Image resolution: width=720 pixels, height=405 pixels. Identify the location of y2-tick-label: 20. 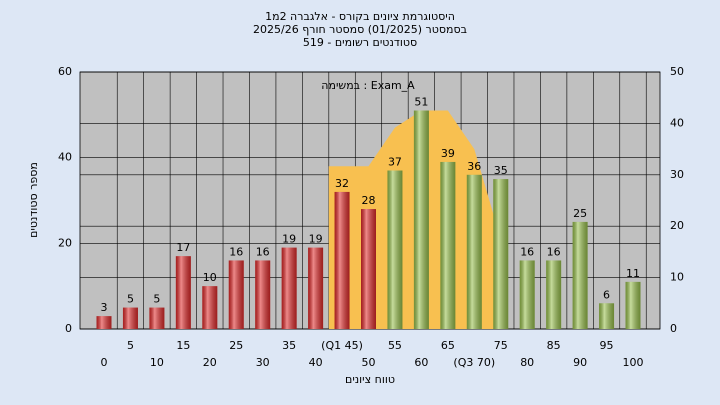
(677, 225).